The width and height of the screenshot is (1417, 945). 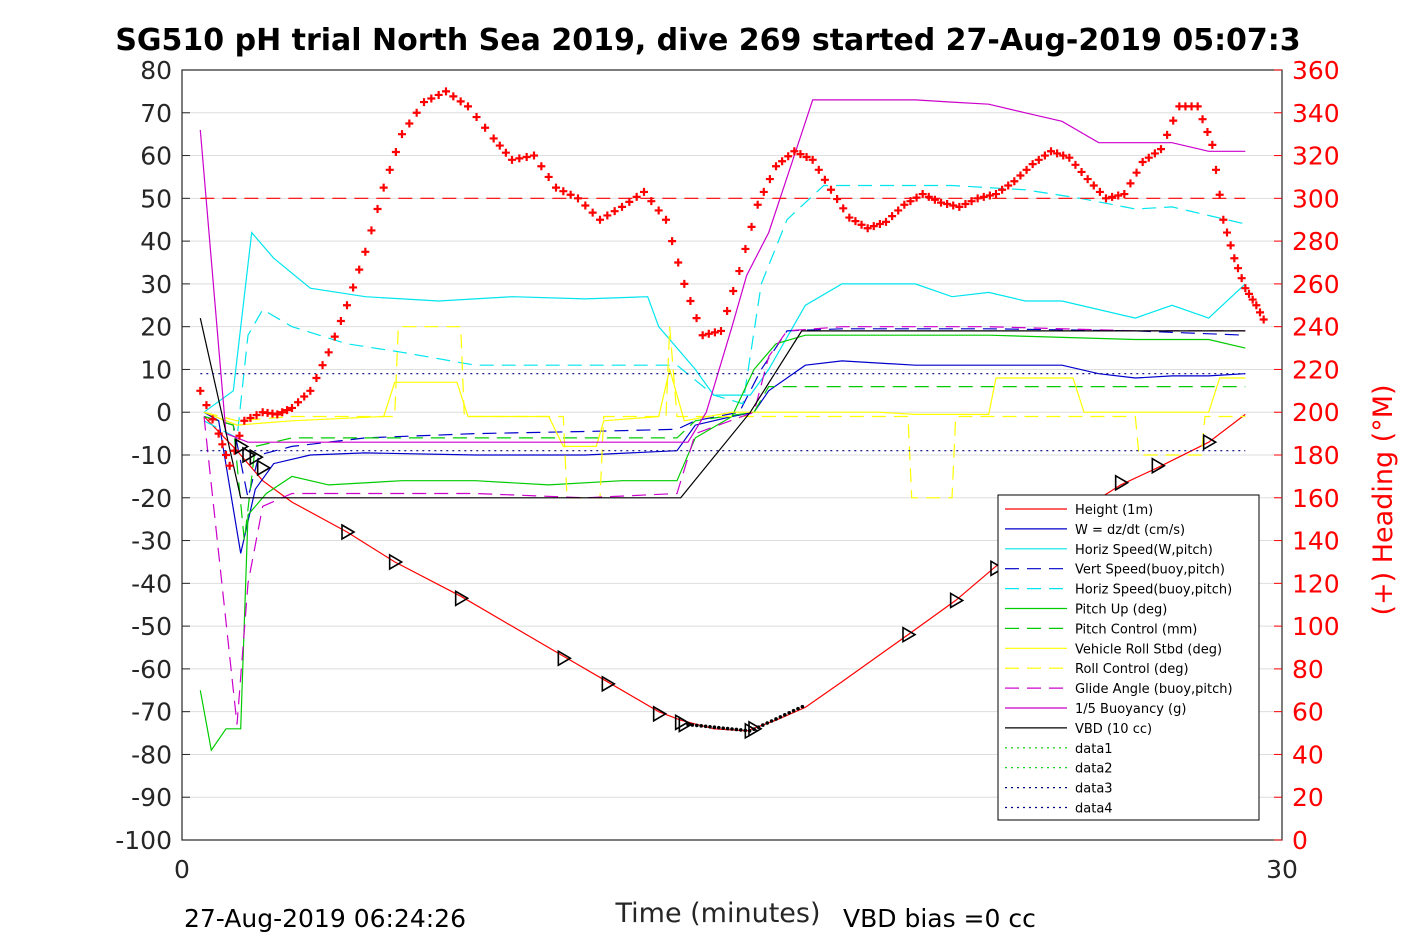 I want to click on right-tick-label: 20, so click(x=1308, y=797).